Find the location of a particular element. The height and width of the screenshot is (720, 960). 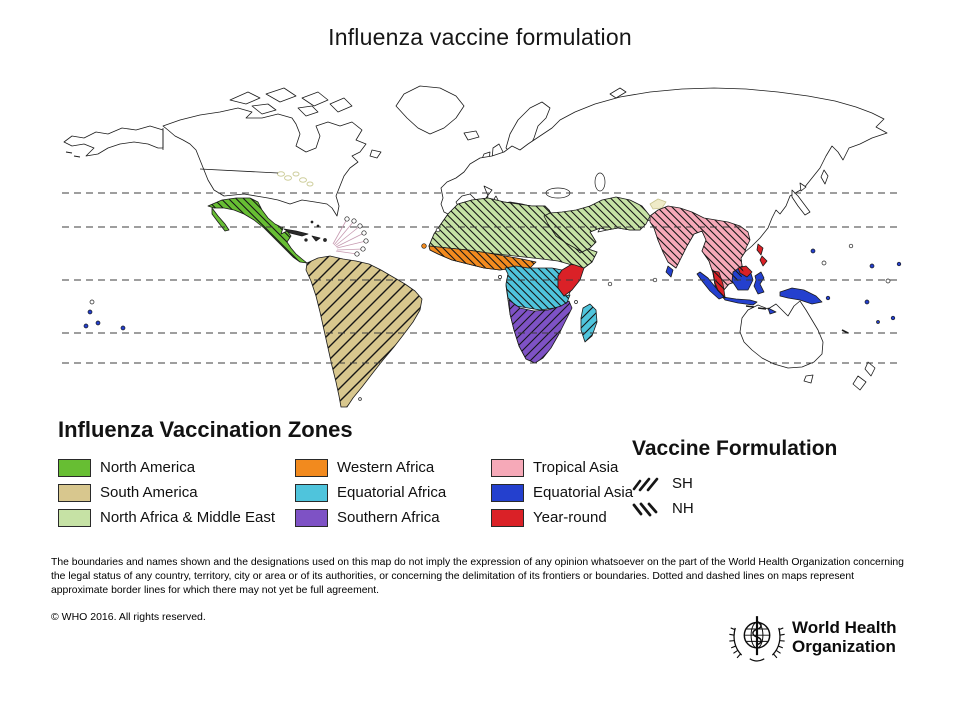

legend-label: SH is located at coordinates (682, 483).